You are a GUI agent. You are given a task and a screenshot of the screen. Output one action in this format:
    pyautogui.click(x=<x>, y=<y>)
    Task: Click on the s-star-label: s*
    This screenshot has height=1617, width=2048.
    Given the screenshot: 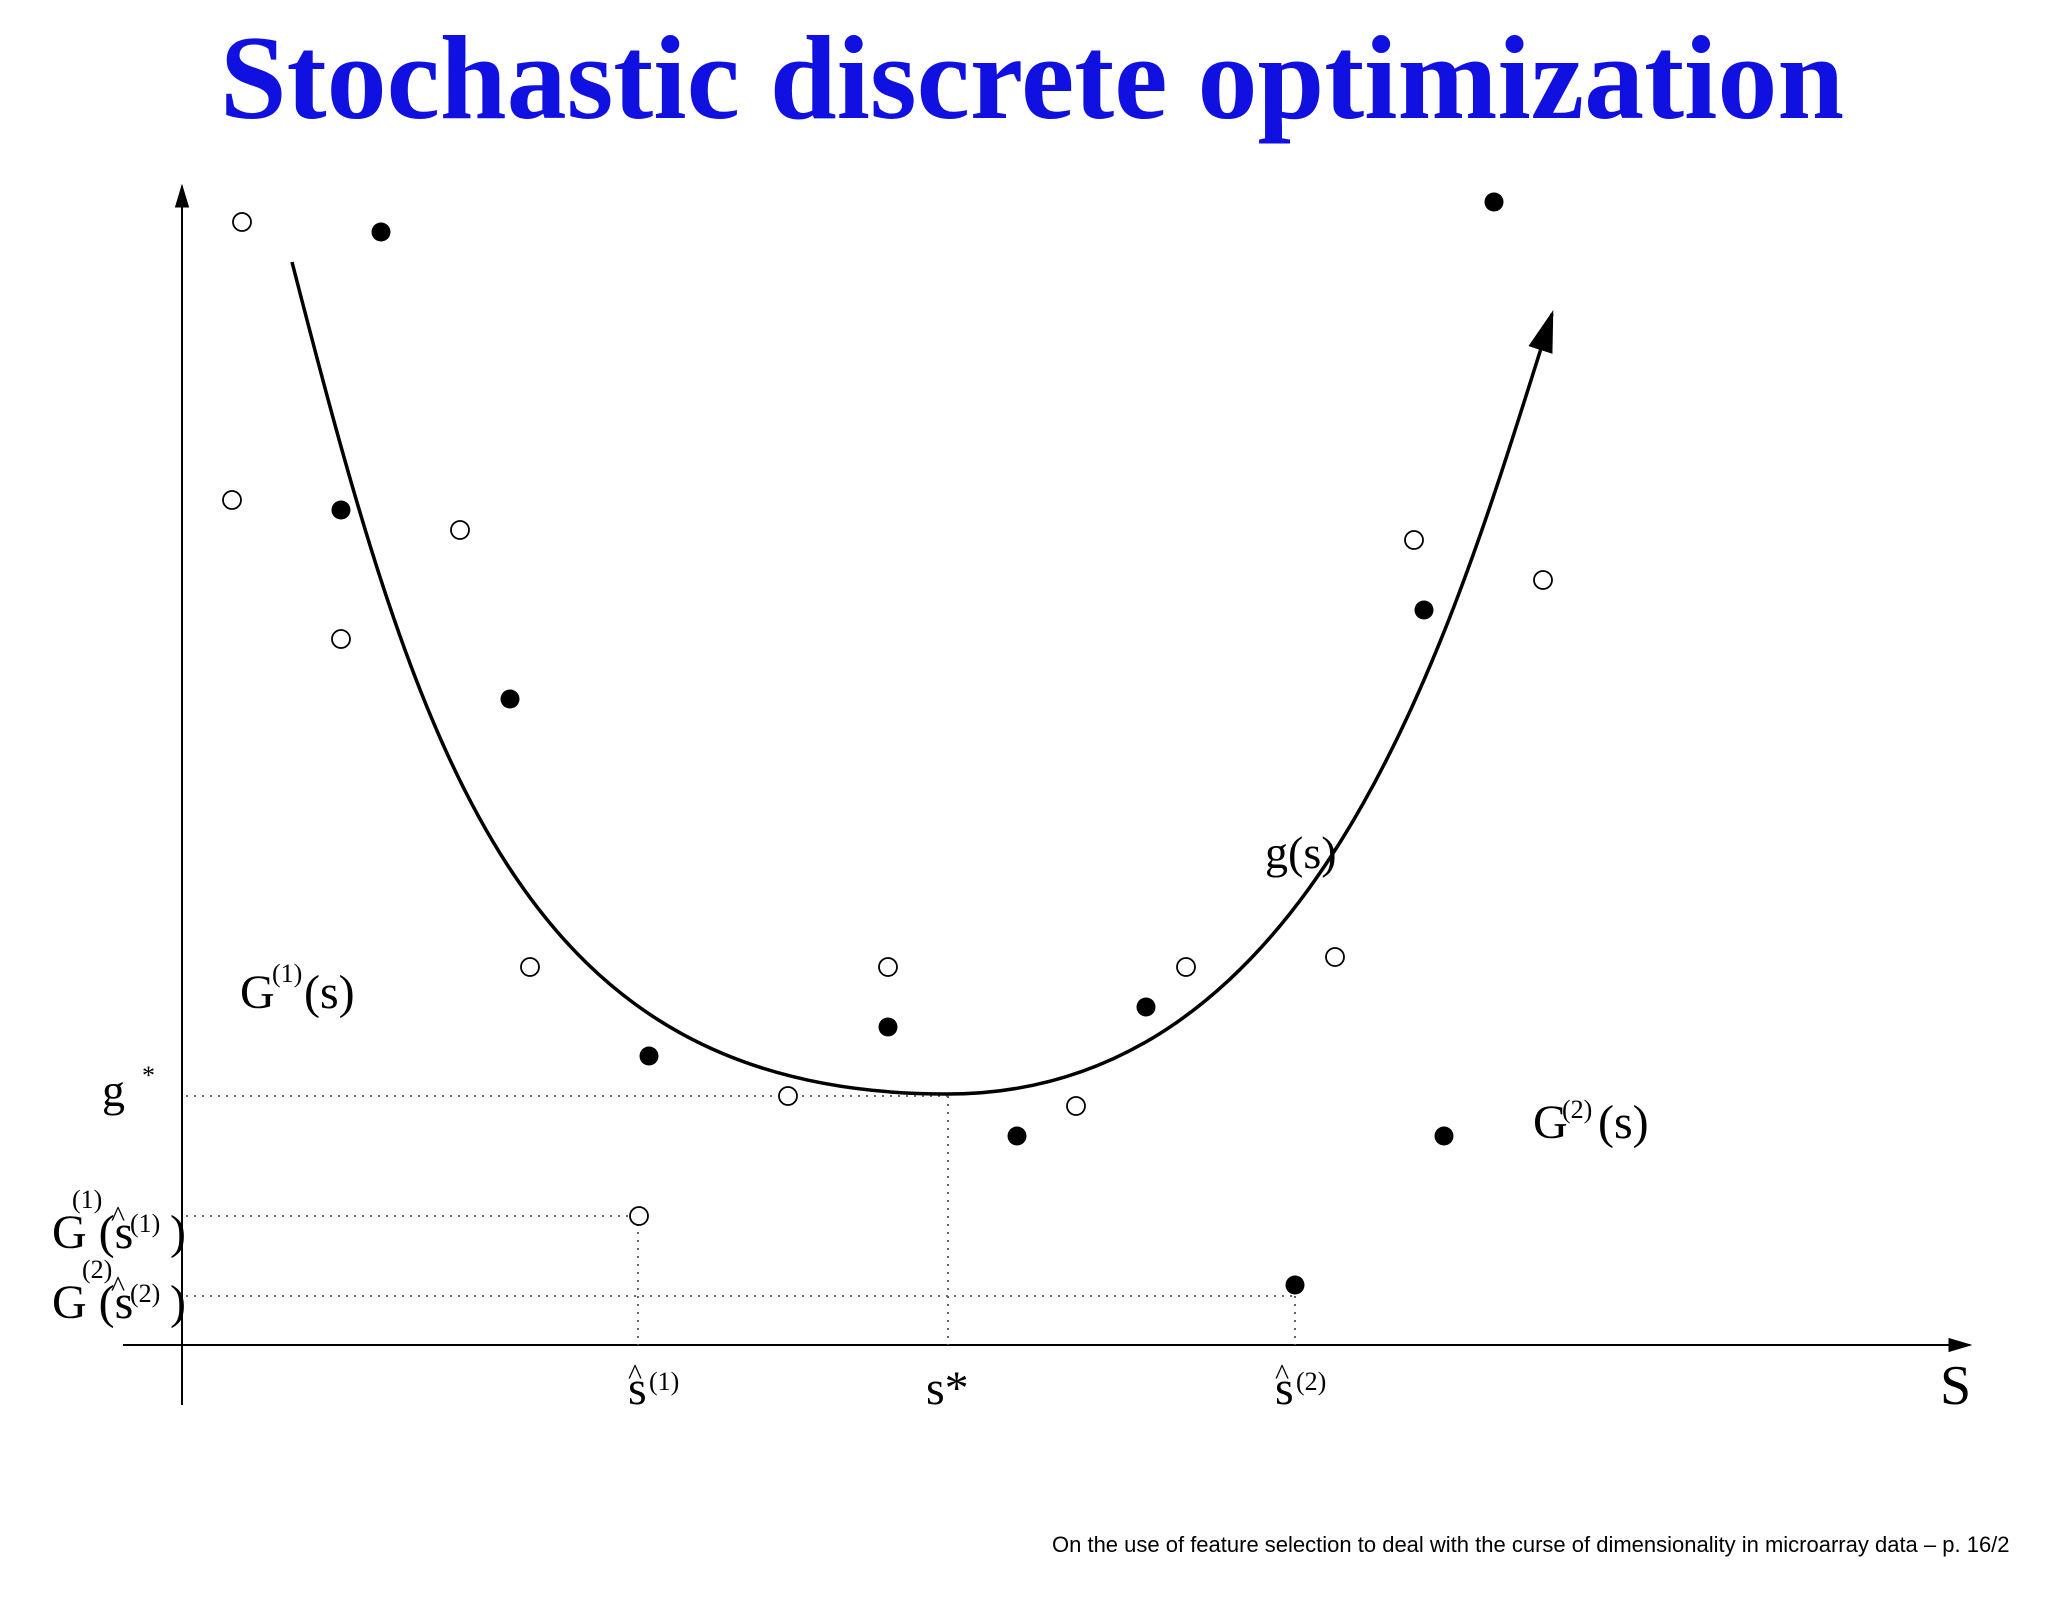 What is the action you would take?
    pyautogui.click(x=947, y=1388)
    